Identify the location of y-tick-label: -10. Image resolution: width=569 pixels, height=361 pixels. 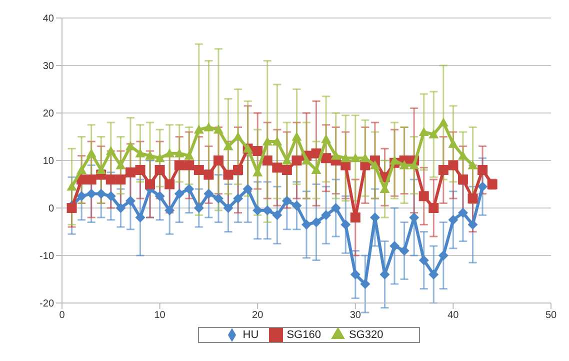
(47, 256).